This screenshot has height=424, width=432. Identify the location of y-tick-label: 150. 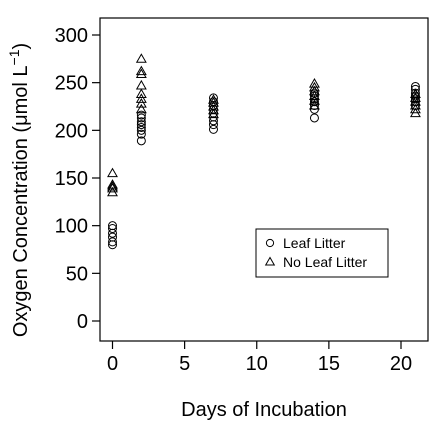
(71, 179).